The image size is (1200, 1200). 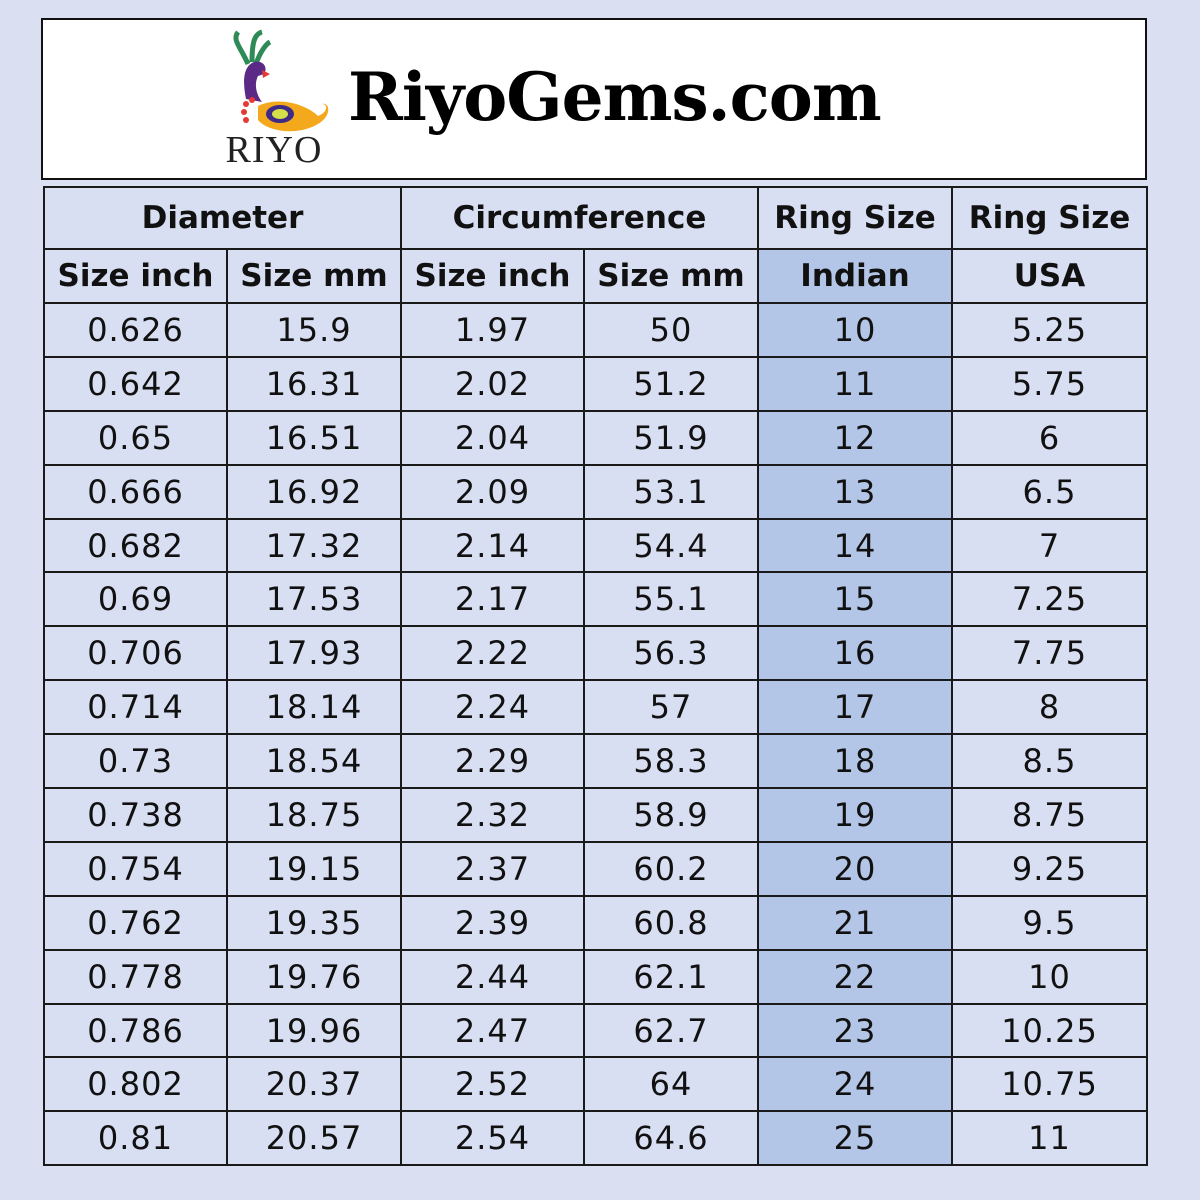 What do you see at coordinates (671, 815) in the screenshot?
I see `table-cell: 58.9` at bounding box center [671, 815].